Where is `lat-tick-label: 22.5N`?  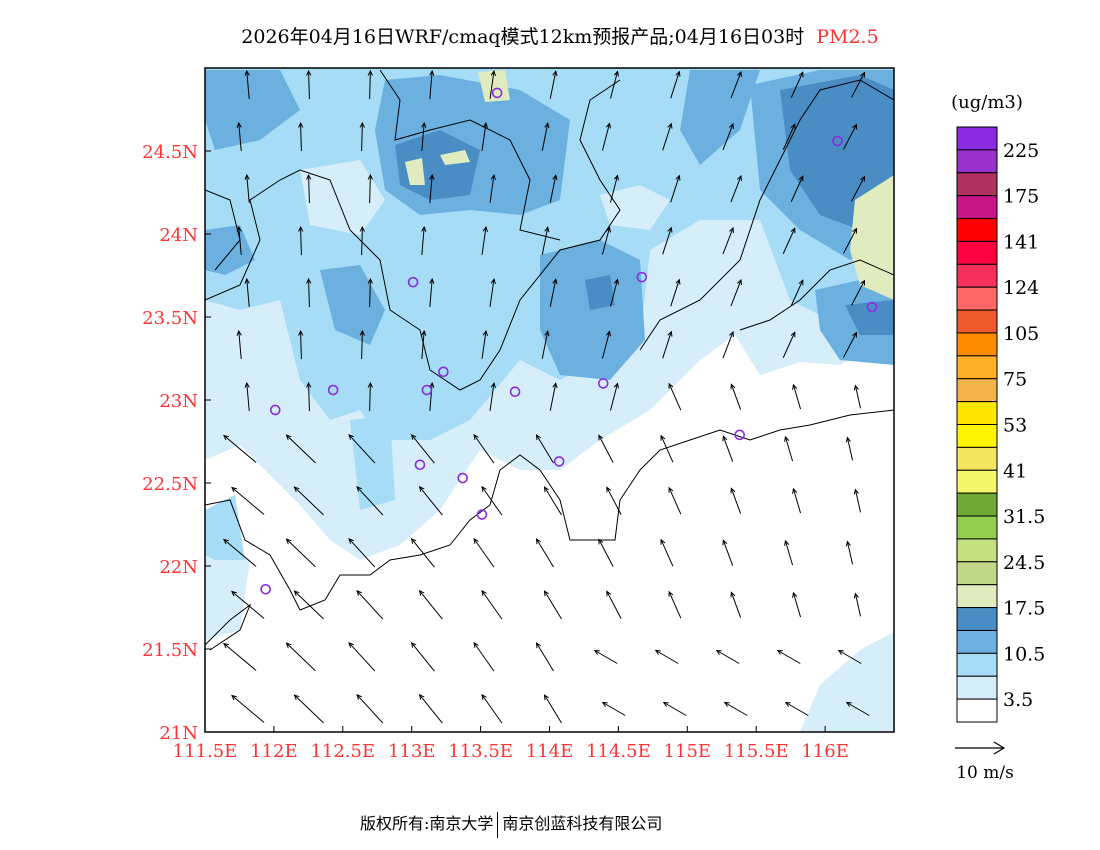
lat-tick-label: 22.5N is located at coordinates (170, 484).